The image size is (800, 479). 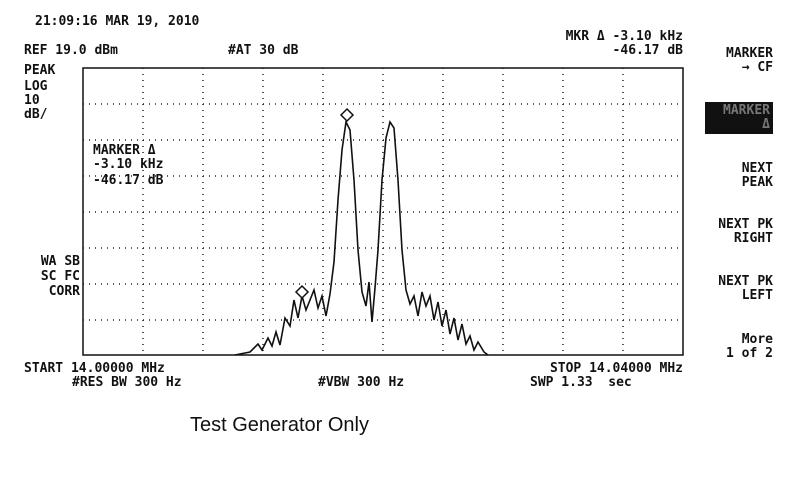 I want to click on marker-box: -46.17 dB, so click(x=128, y=180).